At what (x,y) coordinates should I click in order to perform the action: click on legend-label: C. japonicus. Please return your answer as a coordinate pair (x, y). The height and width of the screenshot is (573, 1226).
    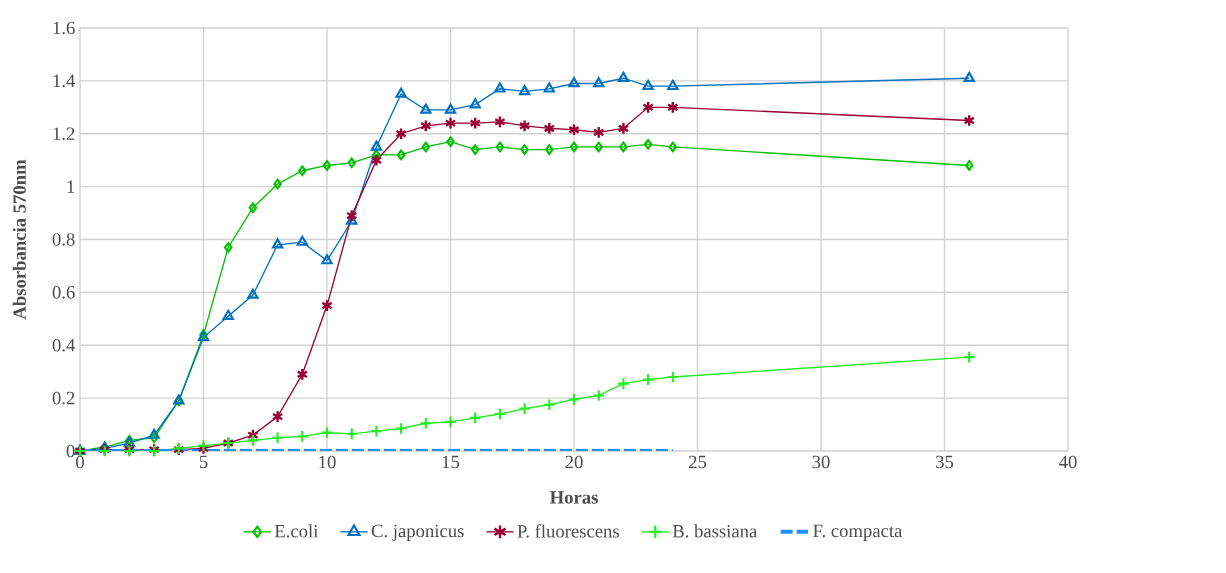
    Looking at the image, I should click on (417, 532).